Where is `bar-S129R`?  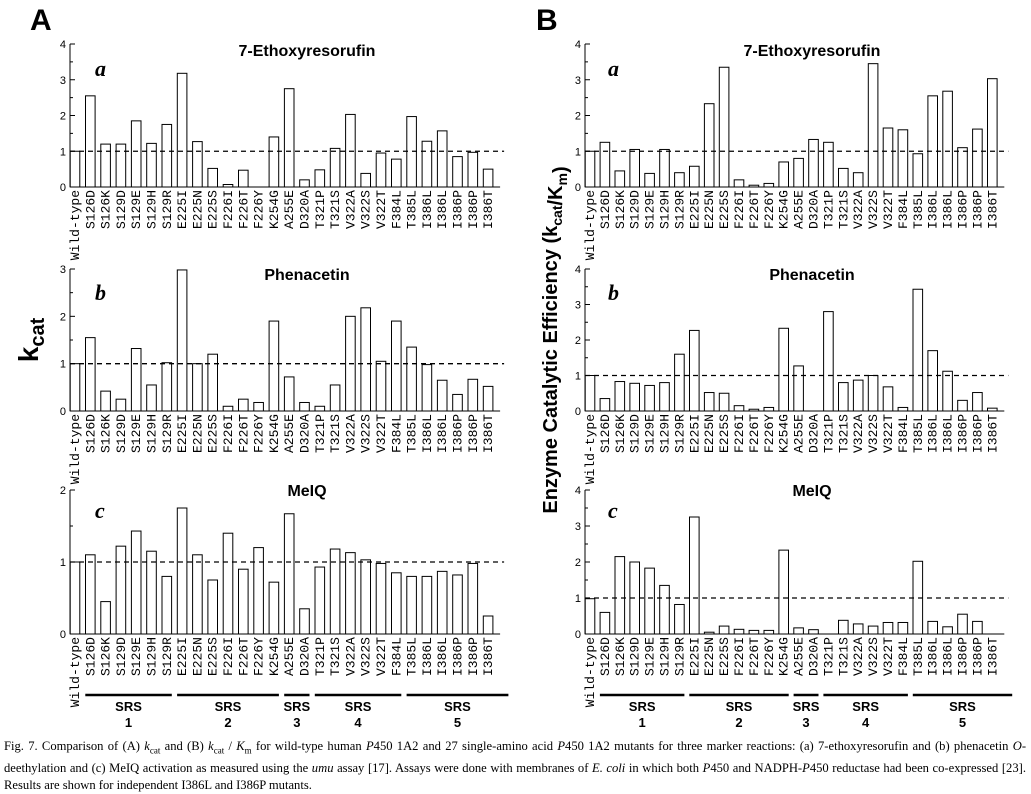 bar-S129R is located at coordinates (679, 180).